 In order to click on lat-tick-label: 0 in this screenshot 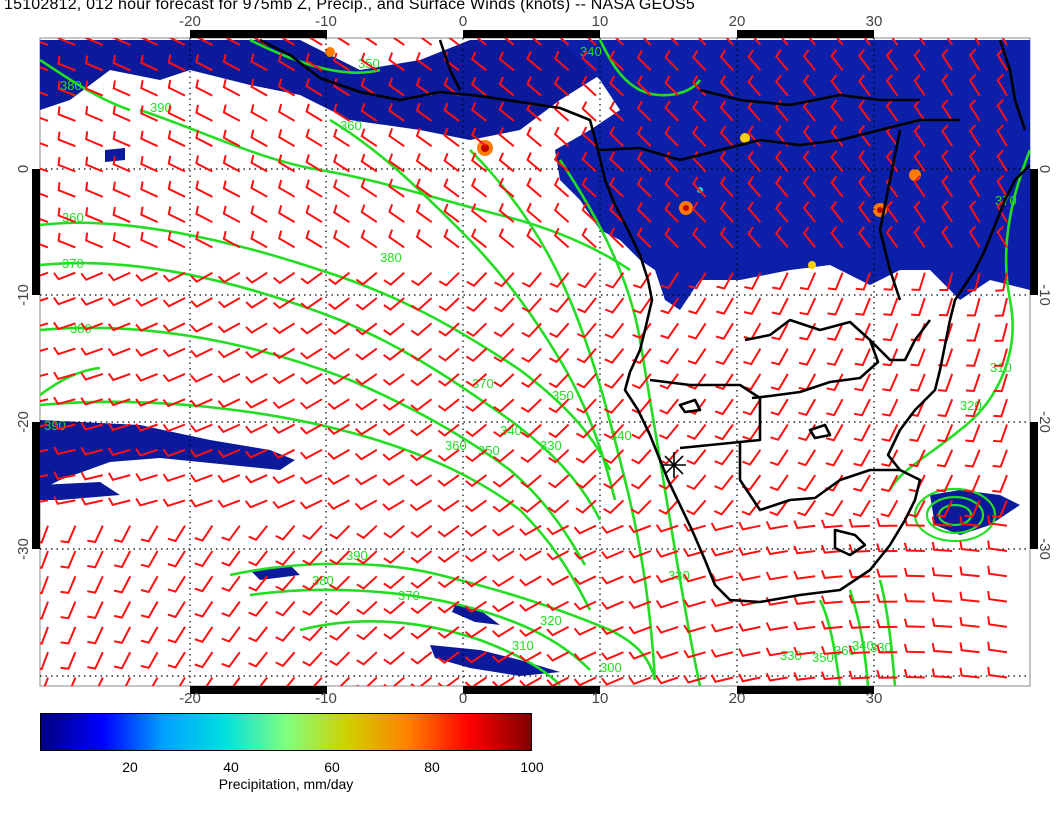, I will do `click(1044, 169)`.